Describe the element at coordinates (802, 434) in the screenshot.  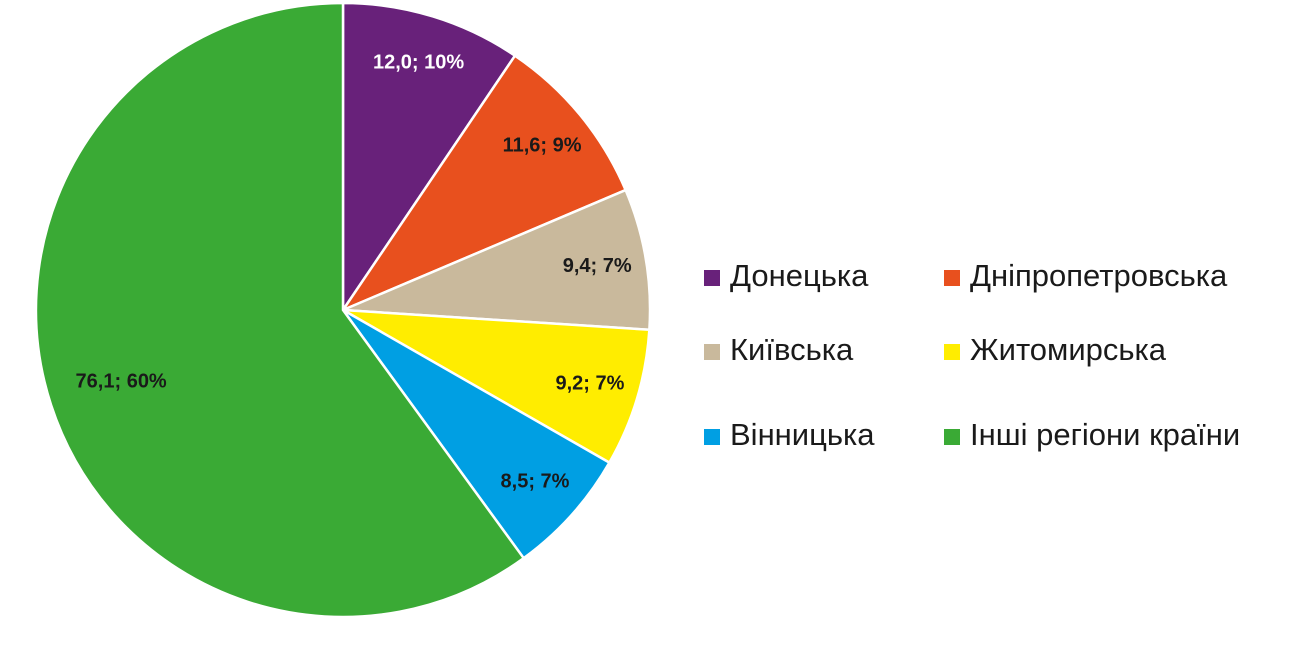
I see `legend-label: Вінницька` at that location.